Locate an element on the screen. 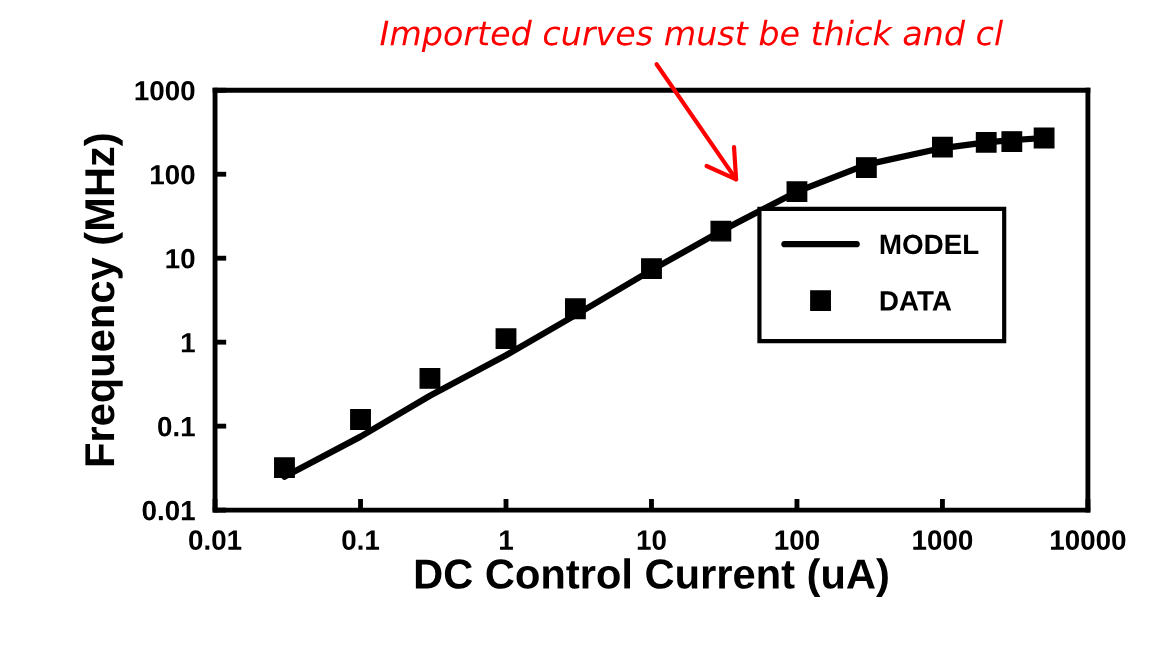  y-tick-label: 1000 is located at coordinates (165, 90).